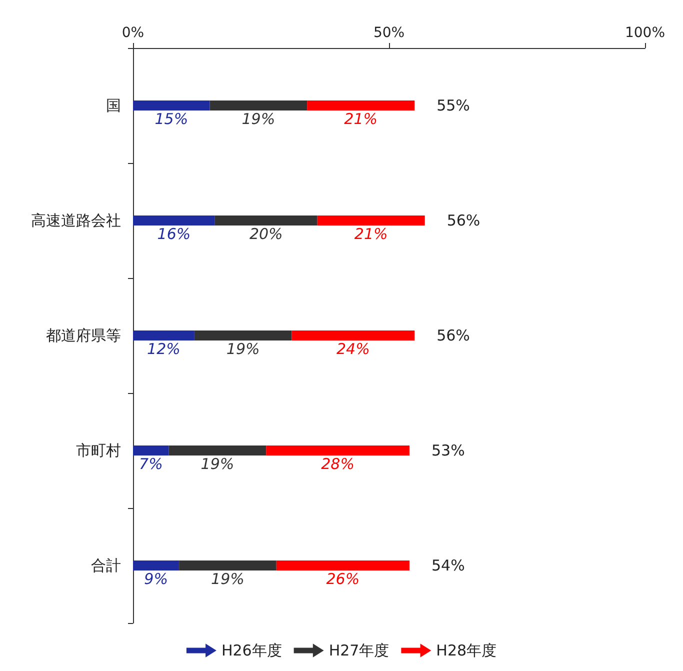 The height and width of the screenshot is (671, 683). I want to click on y-tick-label: 高速道路会社, so click(76, 221).